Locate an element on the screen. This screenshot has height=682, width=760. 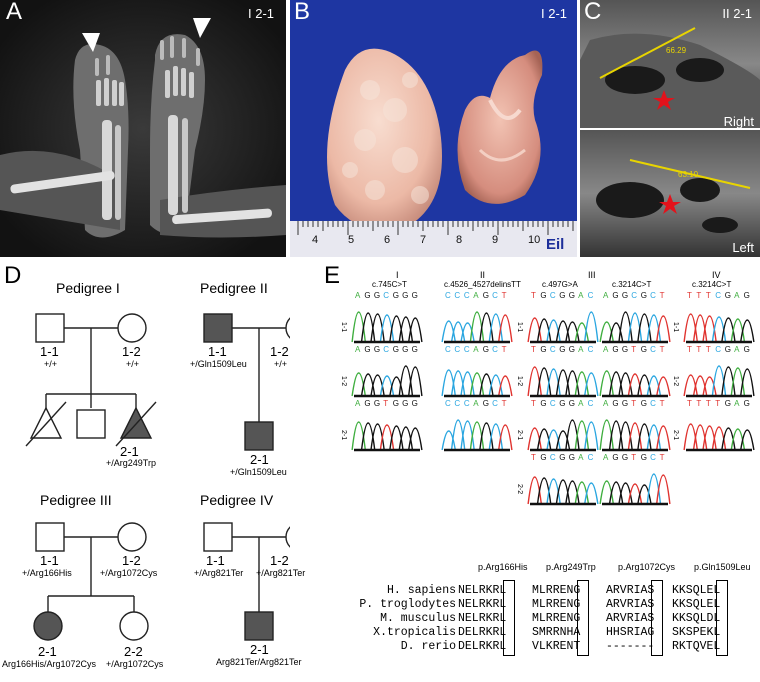
alignment-block: NELRKRL is located at coordinates (482, 618).